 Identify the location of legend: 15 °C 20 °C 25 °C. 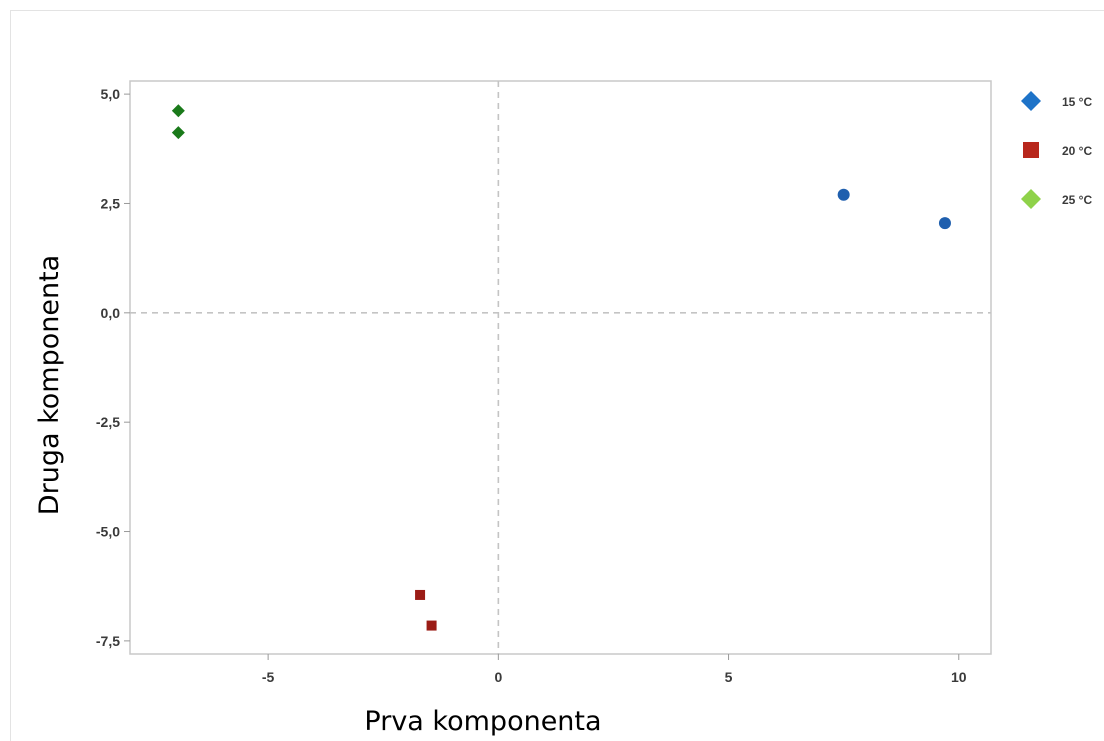
(1056, 150).